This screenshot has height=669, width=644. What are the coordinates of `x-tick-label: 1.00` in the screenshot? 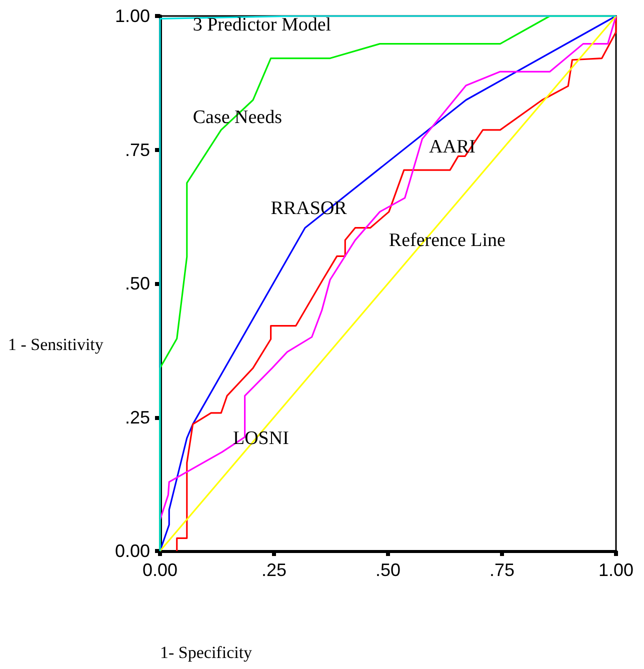 It's located at (616, 570).